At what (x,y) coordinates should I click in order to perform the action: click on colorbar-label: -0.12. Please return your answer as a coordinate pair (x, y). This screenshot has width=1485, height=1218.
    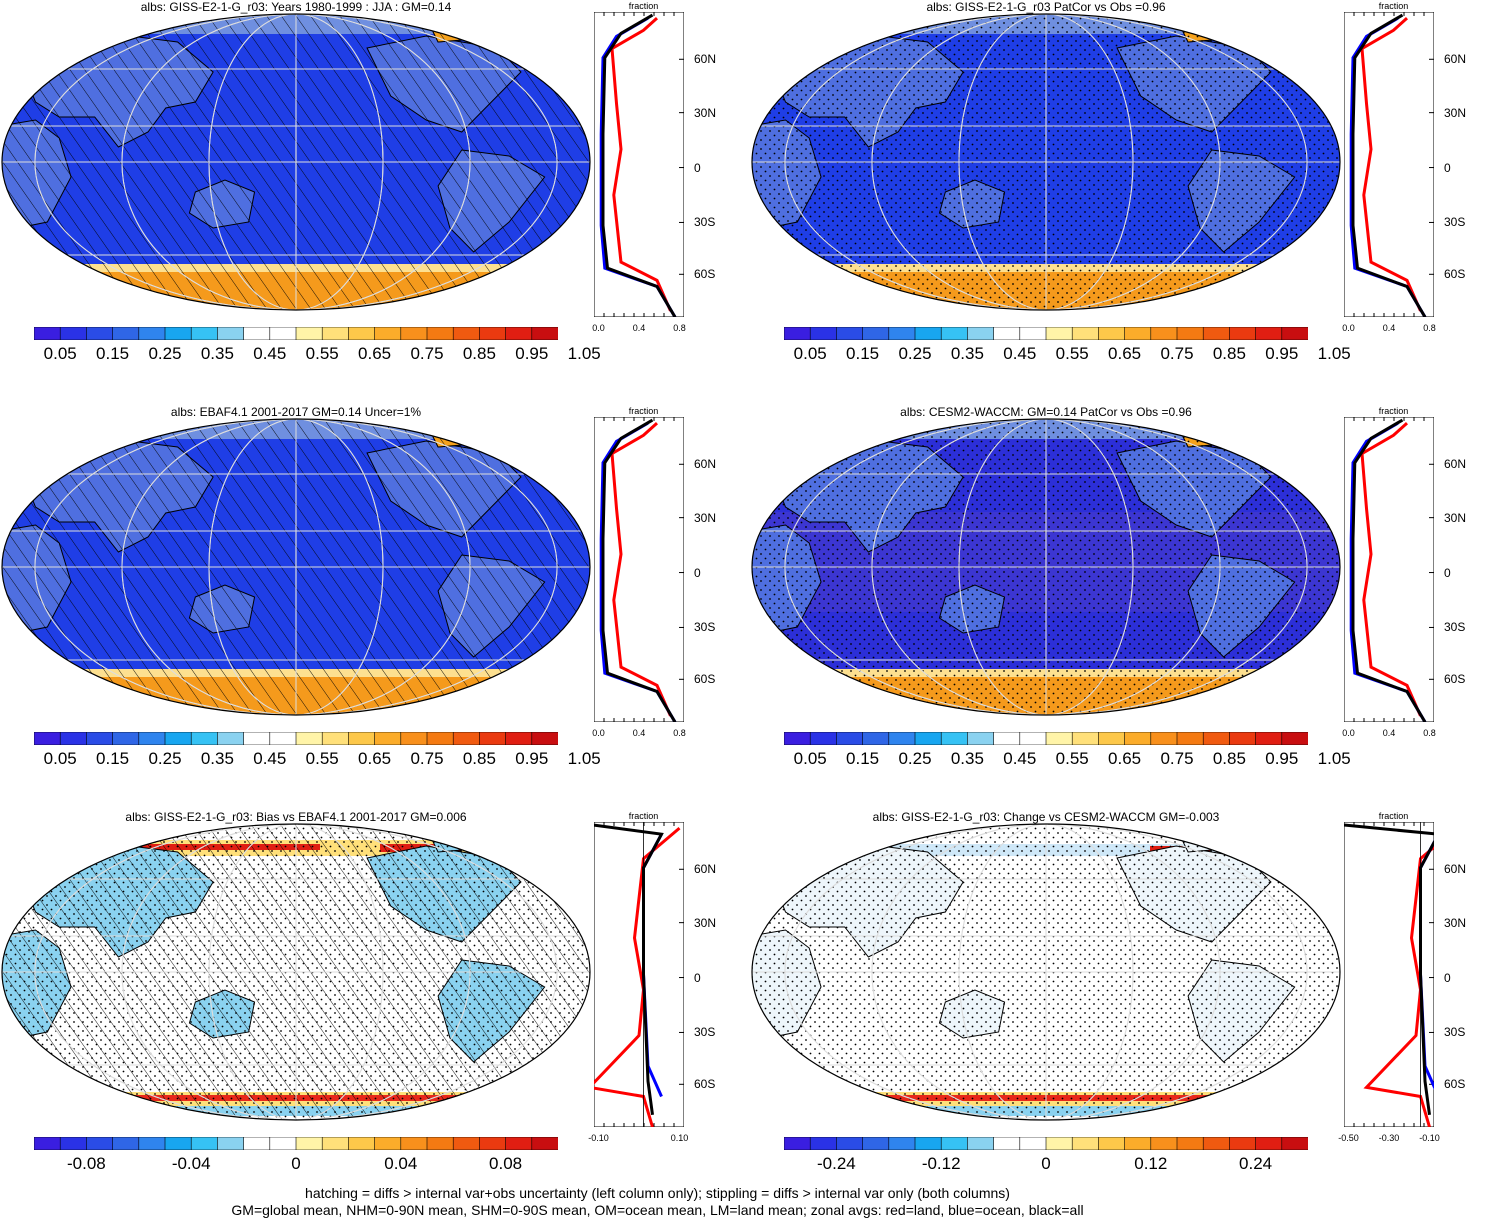
    Looking at the image, I should click on (941, 1163).